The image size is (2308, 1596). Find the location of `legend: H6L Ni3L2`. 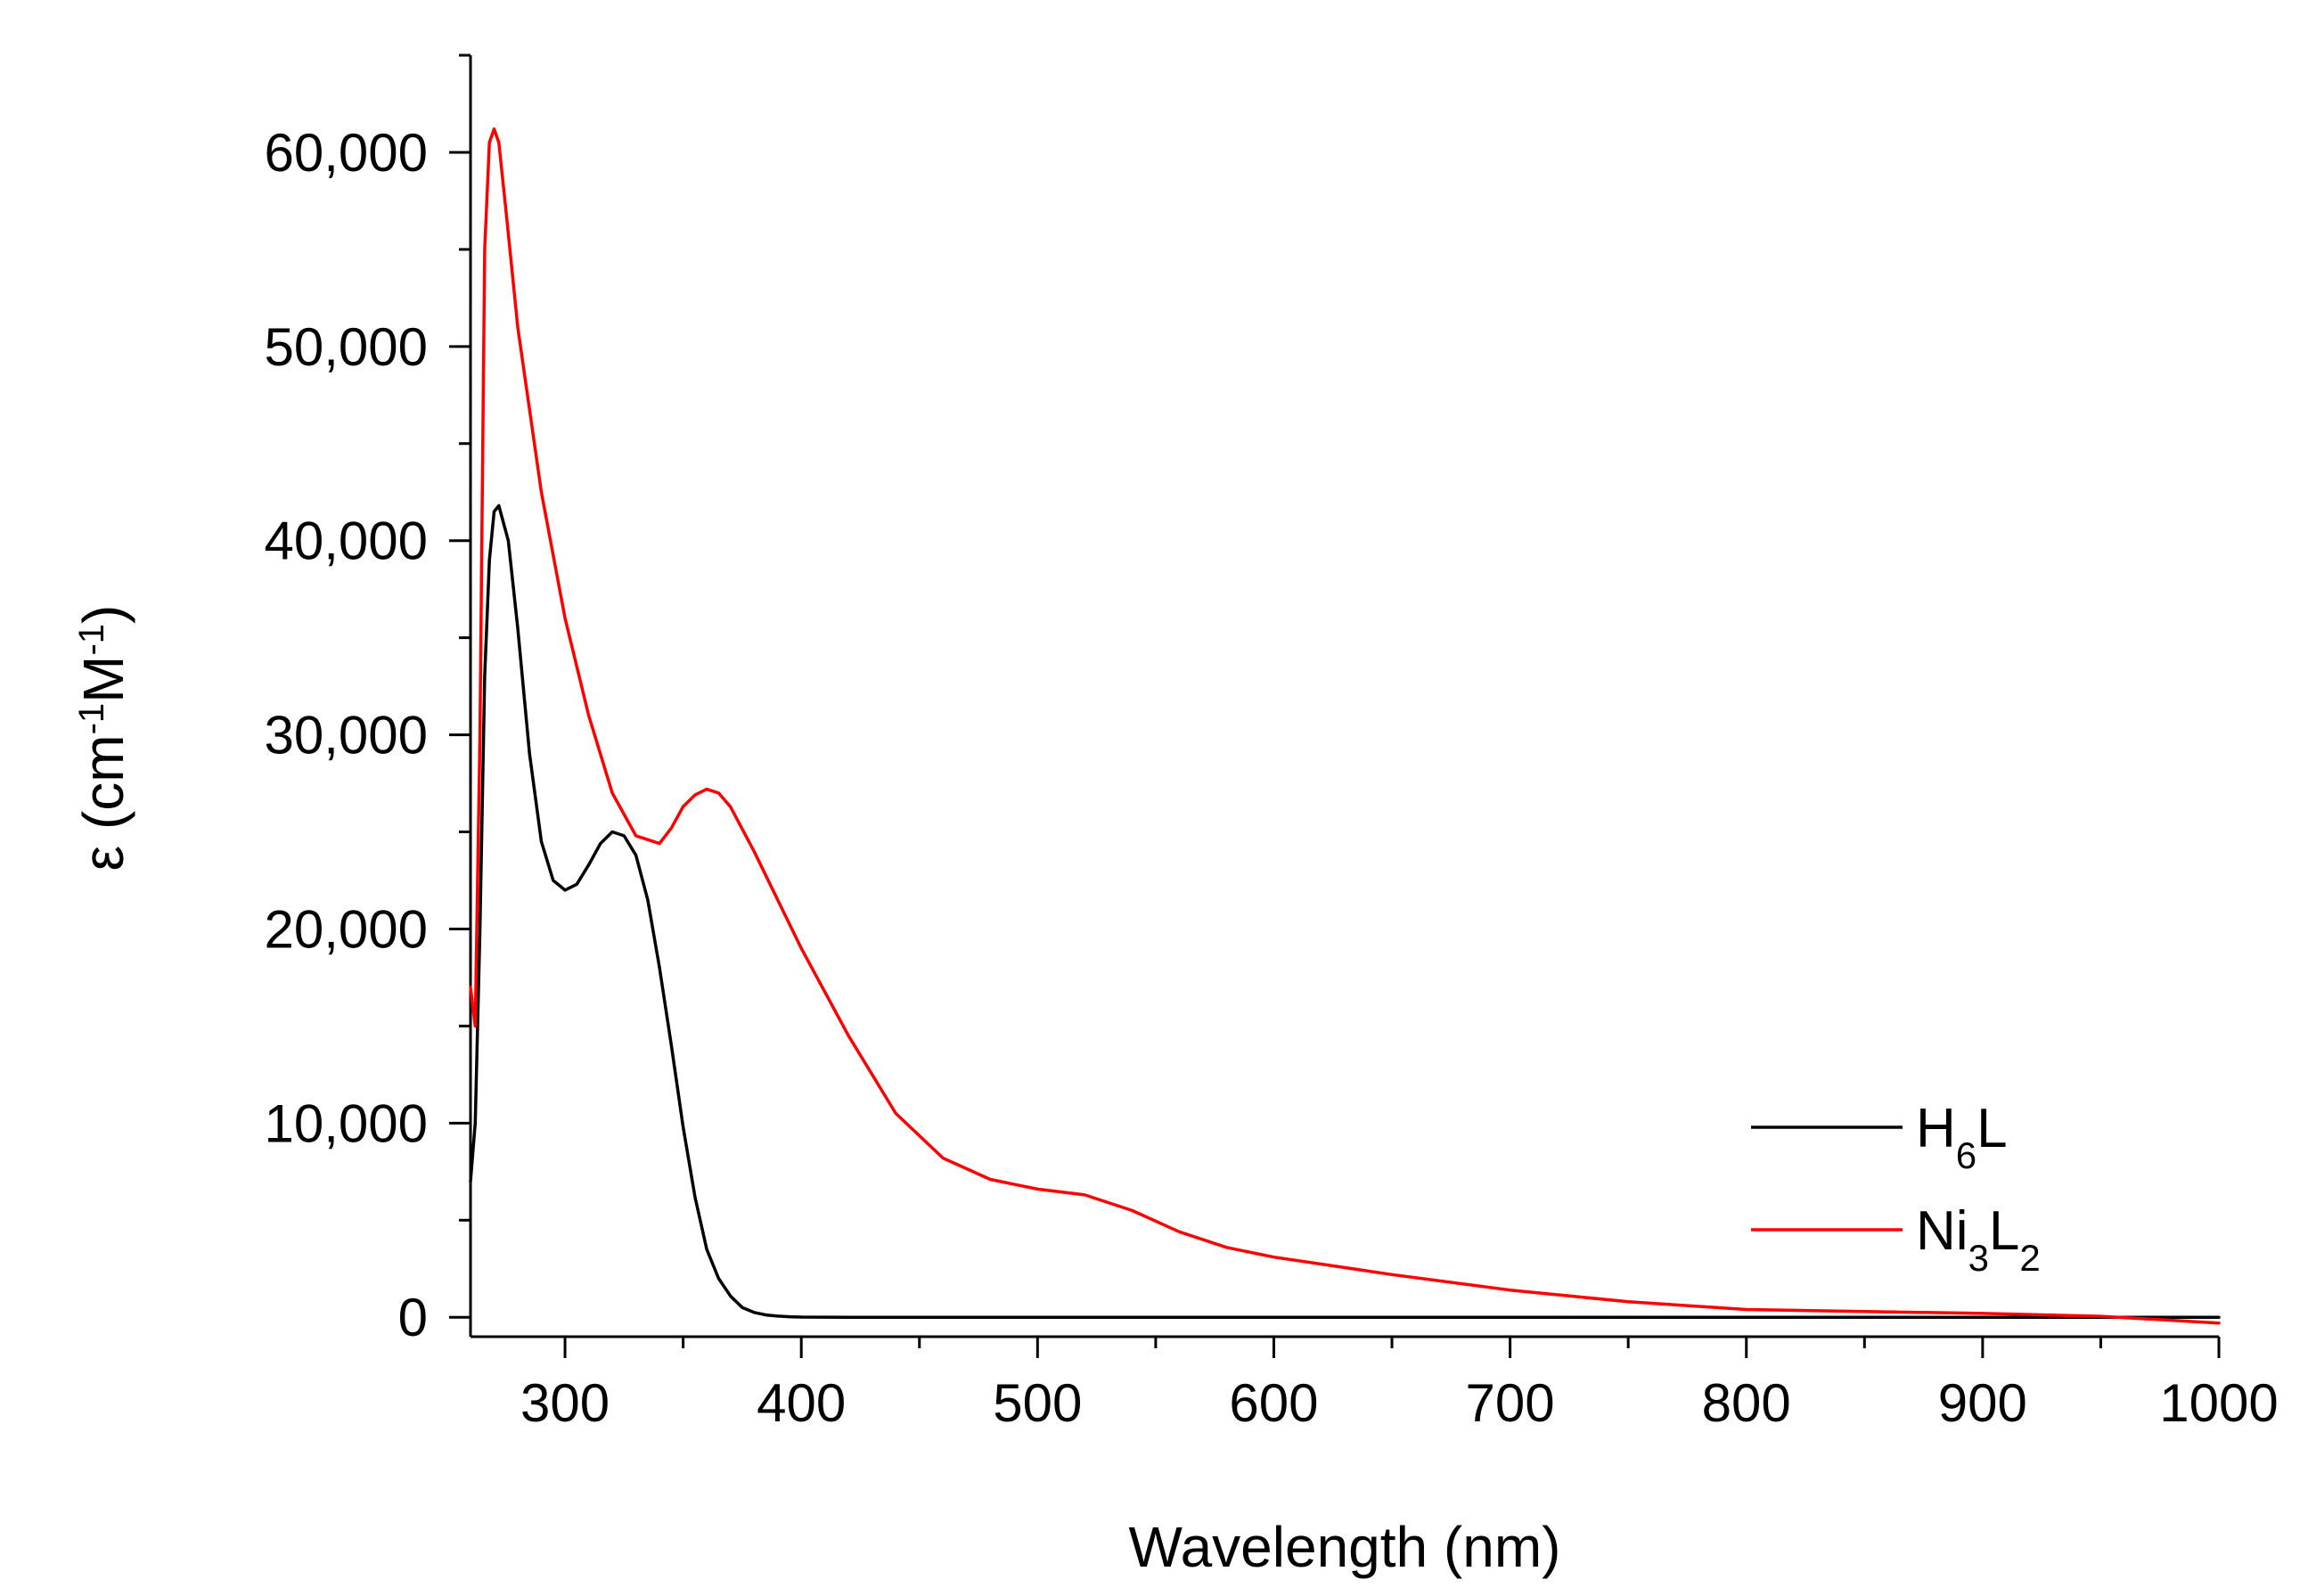

legend: H6L Ni3L2 is located at coordinates (1896, 1188).